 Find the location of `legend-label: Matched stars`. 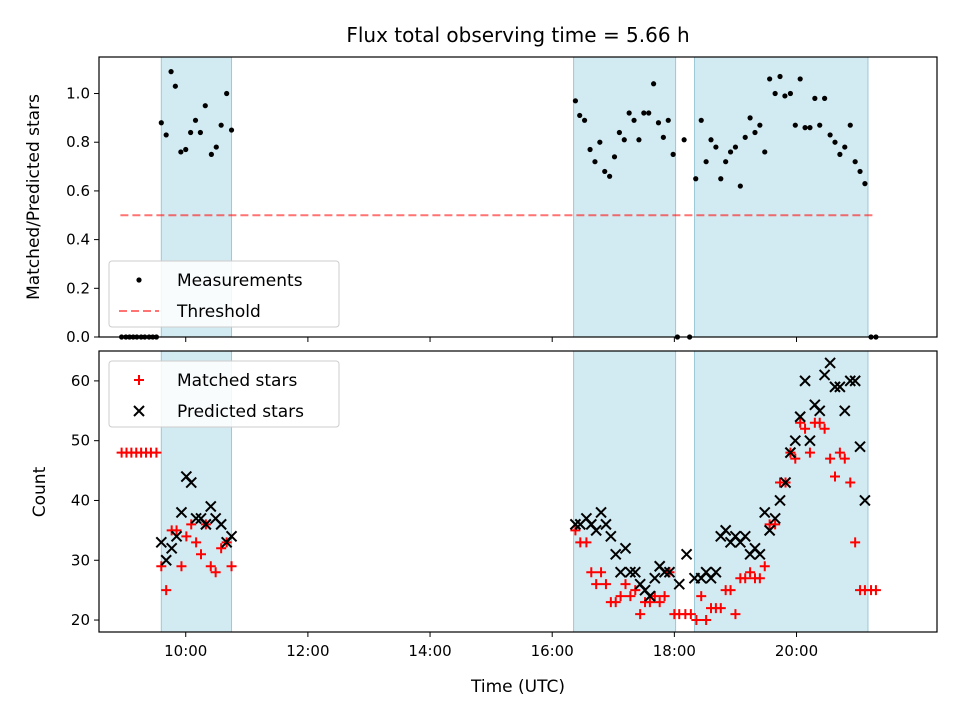

legend-label: Matched stars is located at coordinates (237, 381).